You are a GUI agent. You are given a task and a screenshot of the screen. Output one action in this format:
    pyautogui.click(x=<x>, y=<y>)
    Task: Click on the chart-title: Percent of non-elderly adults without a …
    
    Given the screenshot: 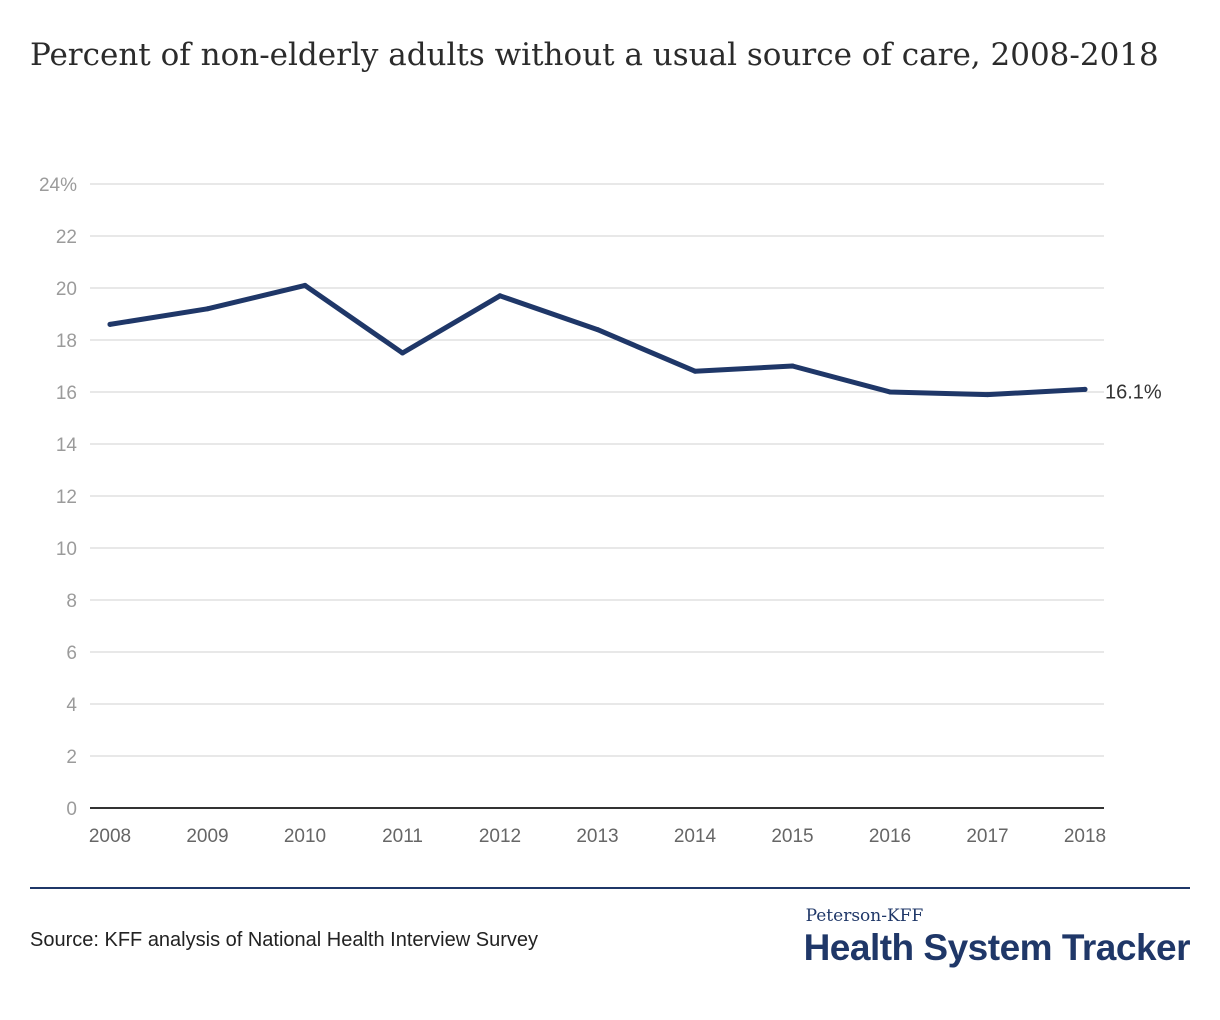 What is the action you would take?
    pyautogui.click(x=594, y=55)
    